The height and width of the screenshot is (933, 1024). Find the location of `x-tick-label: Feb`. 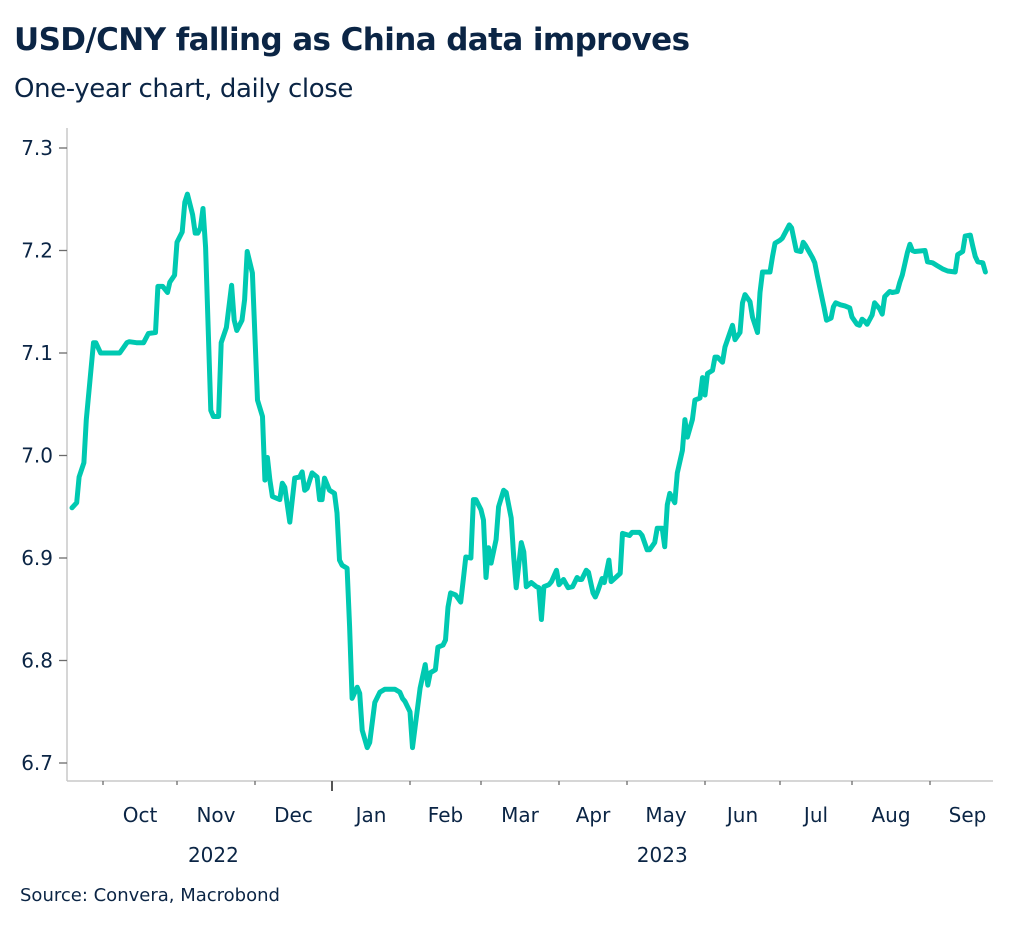

x-tick-label: Feb is located at coordinates (445, 815).